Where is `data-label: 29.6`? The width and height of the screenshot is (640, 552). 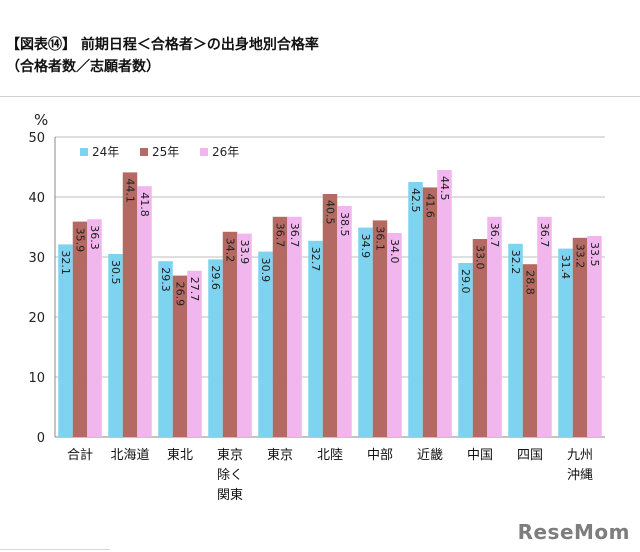
data-label: 29.6 is located at coordinates (215, 277).